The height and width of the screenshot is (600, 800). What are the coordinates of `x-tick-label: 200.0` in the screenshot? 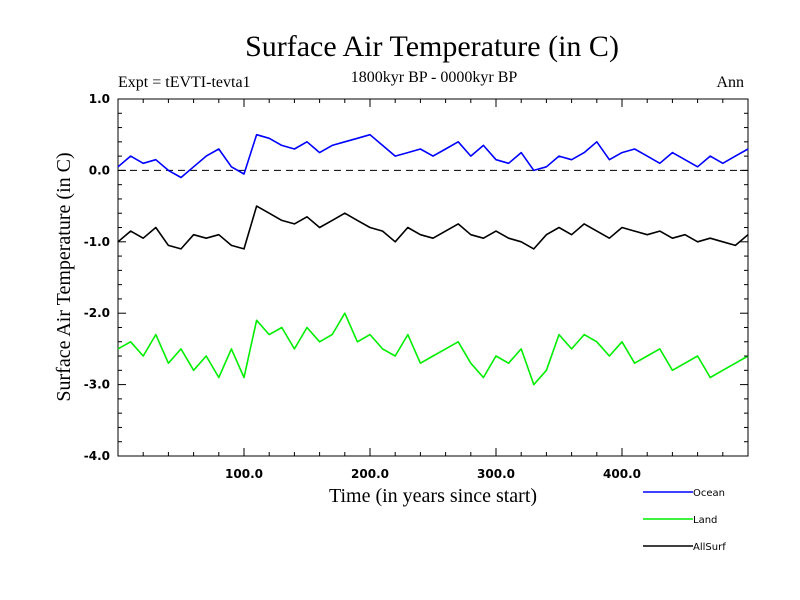 It's located at (370, 474).